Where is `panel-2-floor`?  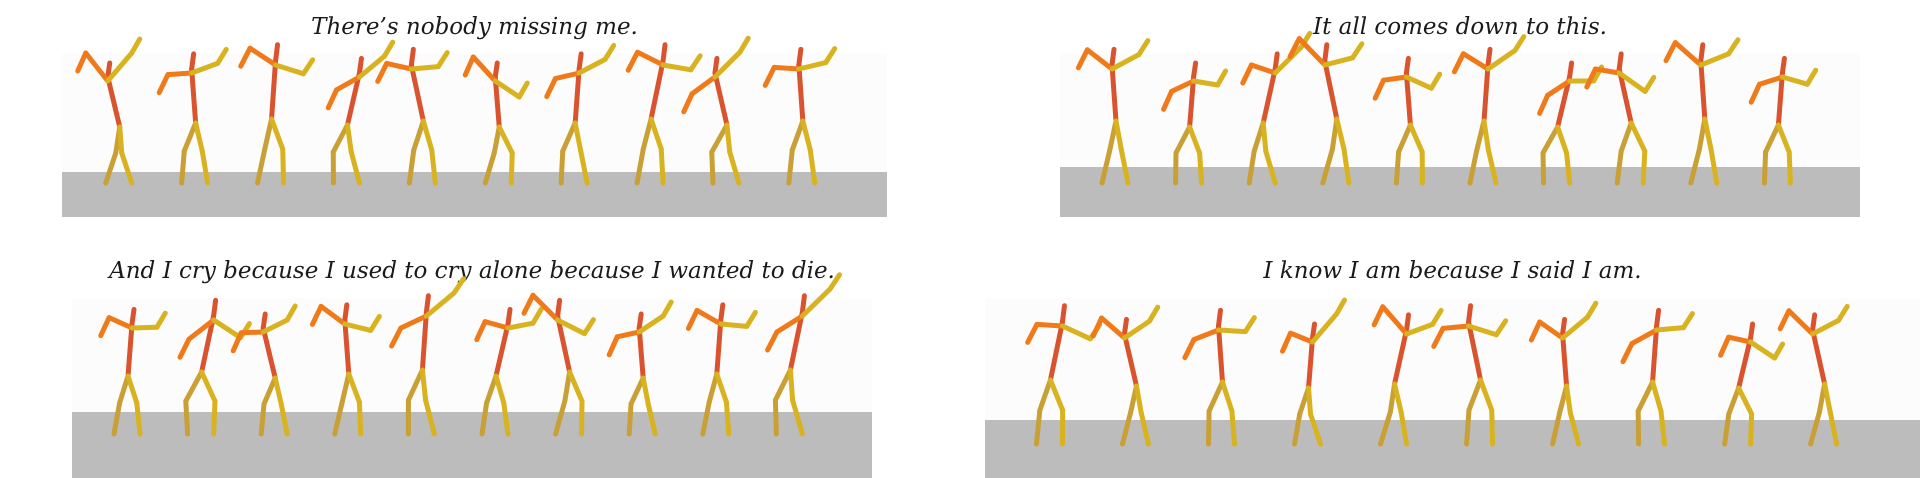
panel-2-floor is located at coordinates (1460, 192).